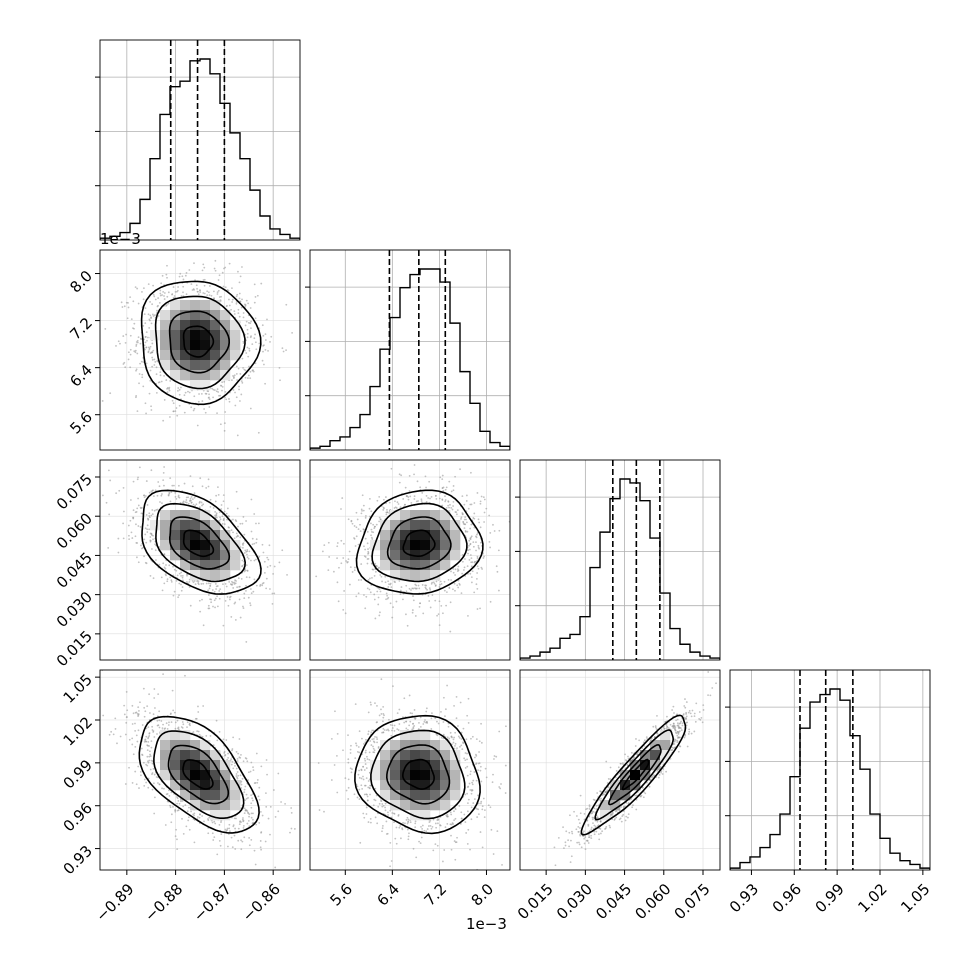 Image resolution: width=970 pixels, height=970 pixels. What do you see at coordinates (915, 898) in the screenshot?
I see `x-tick-label: 1.05` at bounding box center [915, 898].